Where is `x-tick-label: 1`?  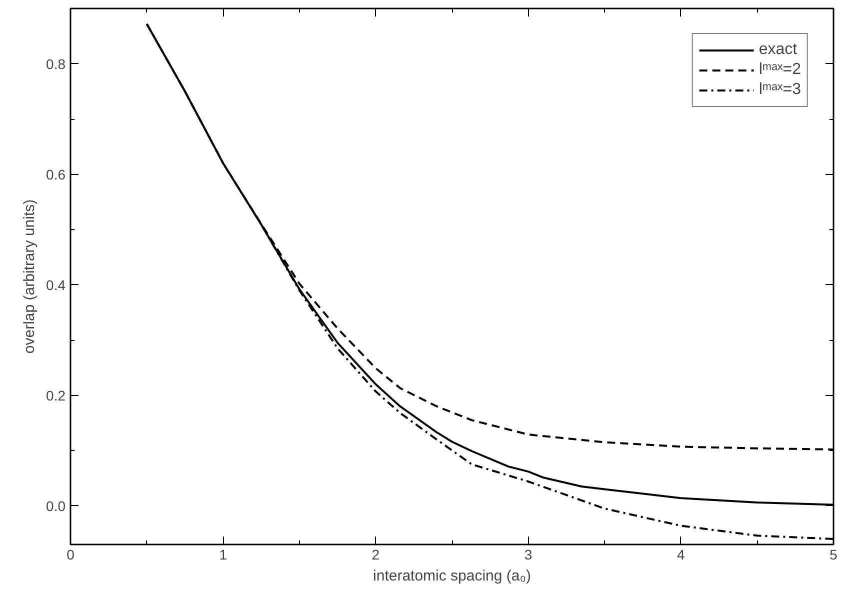 x-tick-label: 1 is located at coordinates (223, 554).